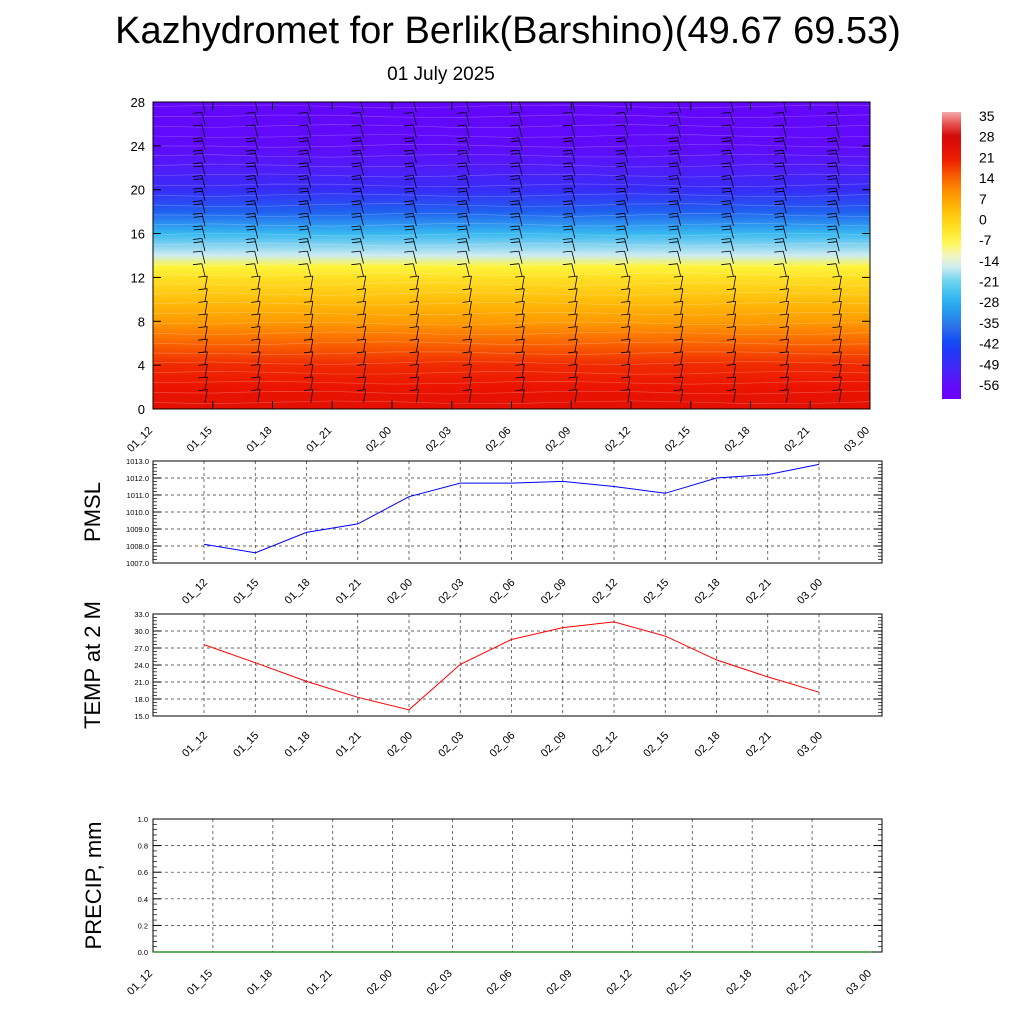  Describe the element at coordinates (141, 716) in the screenshot. I see `y-tick-label: 15.0` at that location.